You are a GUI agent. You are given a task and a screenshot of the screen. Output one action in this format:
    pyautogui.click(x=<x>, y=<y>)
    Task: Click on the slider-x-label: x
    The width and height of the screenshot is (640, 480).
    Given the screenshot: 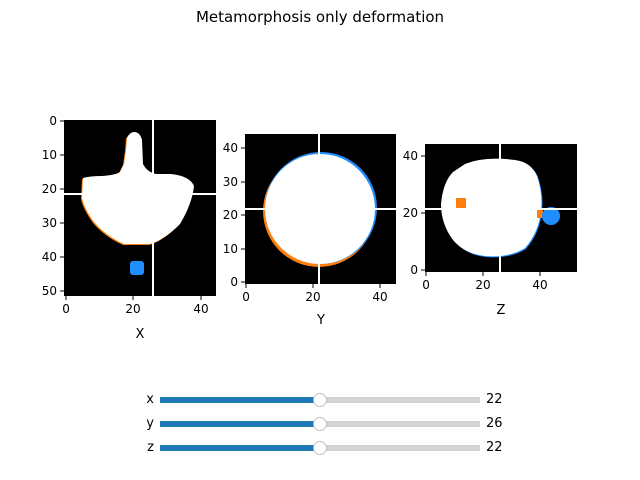 What is the action you would take?
    pyautogui.click(x=144, y=400)
    